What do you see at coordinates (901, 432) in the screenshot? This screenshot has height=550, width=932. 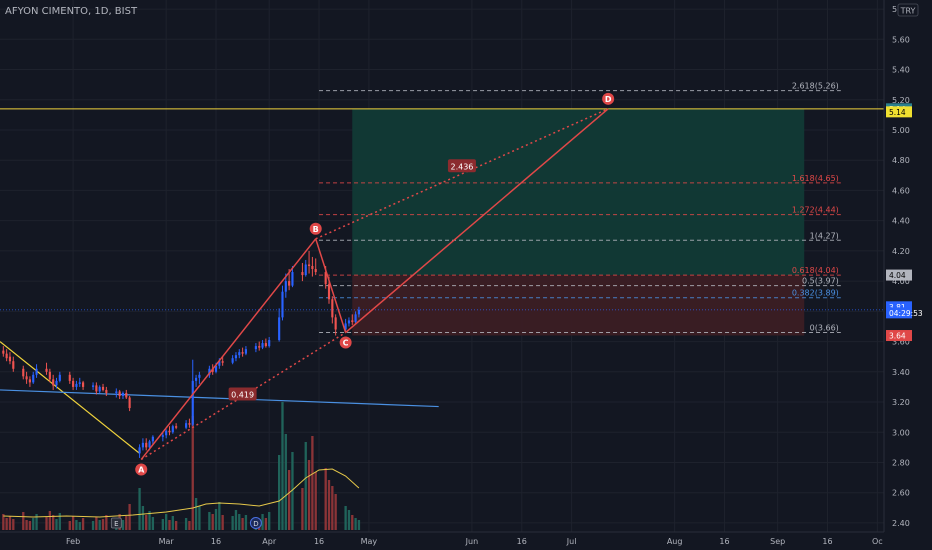 I see `price-tick-label: 3.00` at bounding box center [901, 432].